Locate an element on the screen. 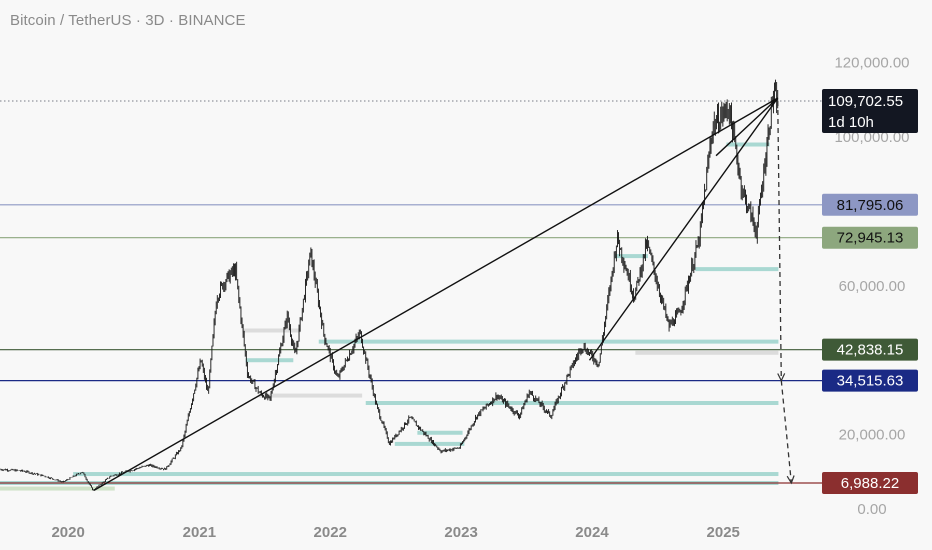  x-tick-label: 2020 is located at coordinates (67, 532).